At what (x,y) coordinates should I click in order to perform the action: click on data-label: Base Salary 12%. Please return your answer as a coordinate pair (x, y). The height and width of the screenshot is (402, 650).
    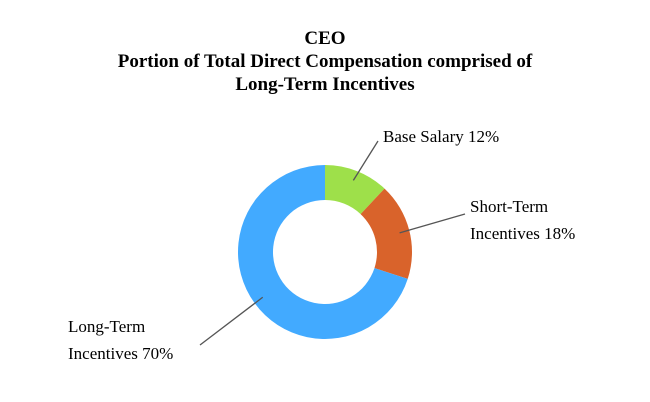
    Looking at the image, I should click on (441, 136).